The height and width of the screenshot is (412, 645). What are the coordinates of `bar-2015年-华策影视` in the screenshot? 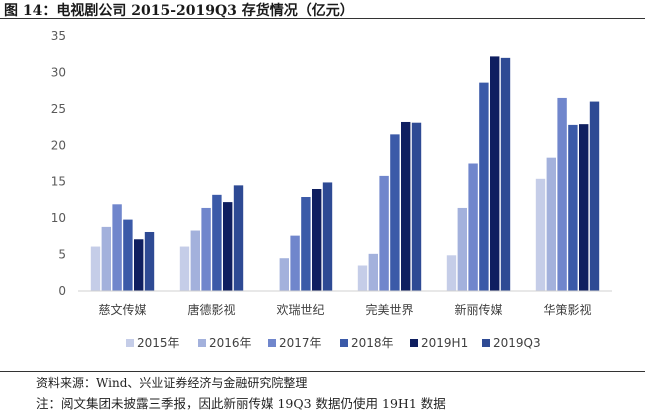 It's located at (540, 234).